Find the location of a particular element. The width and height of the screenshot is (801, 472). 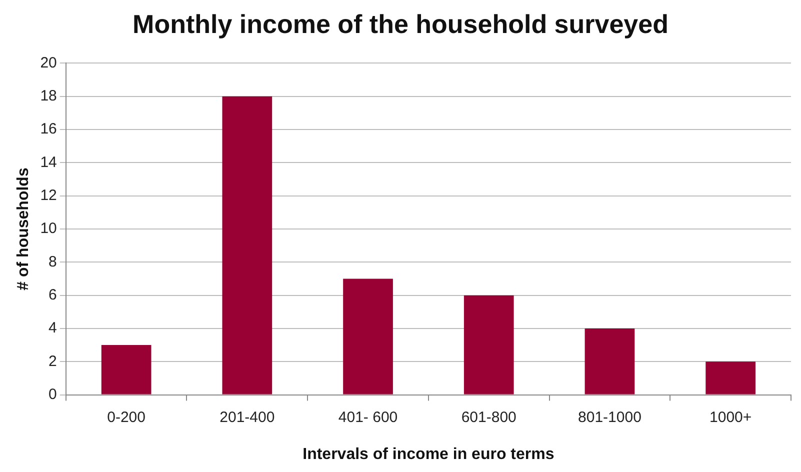

x-tick-label: 1000+ is located at coordinates (731, 417).